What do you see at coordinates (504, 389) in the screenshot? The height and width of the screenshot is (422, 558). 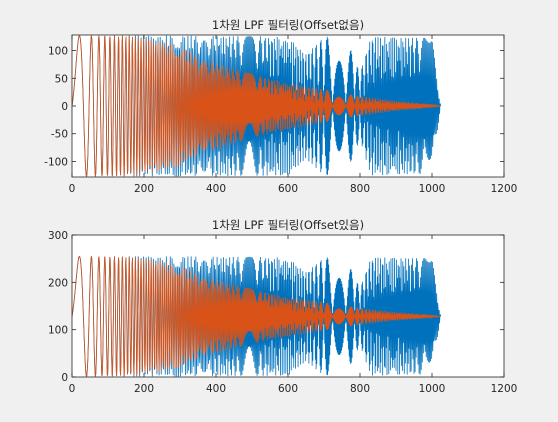 I see `subplot-bottom-x-tick-label: 1200` at bounding box center [504, 389].